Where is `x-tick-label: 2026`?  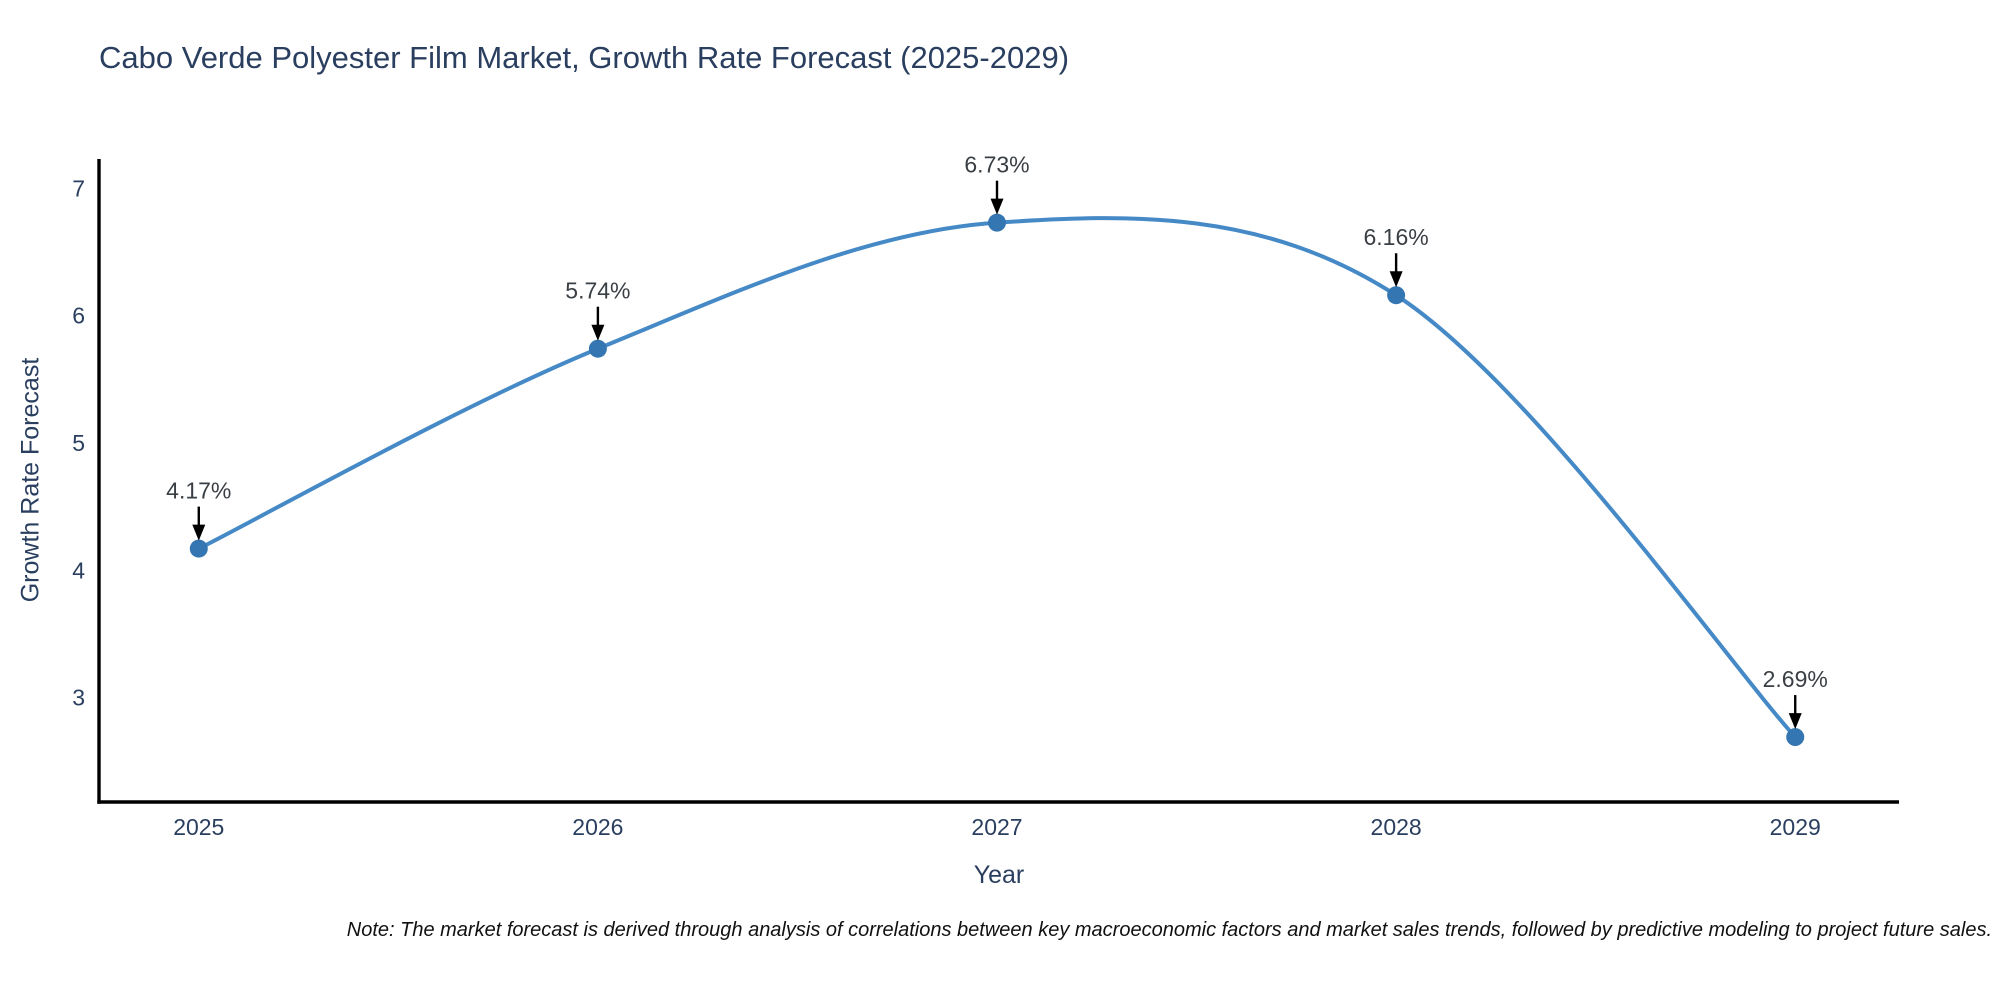
x-tick-label: 2026 is located at coordinates (597, 827).